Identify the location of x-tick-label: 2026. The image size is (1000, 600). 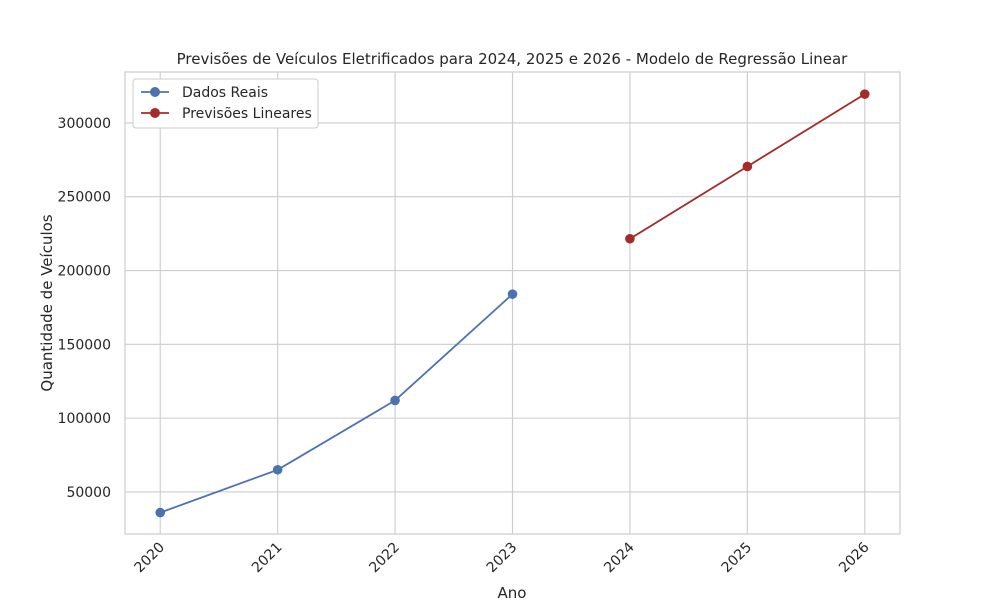
(854, 557).